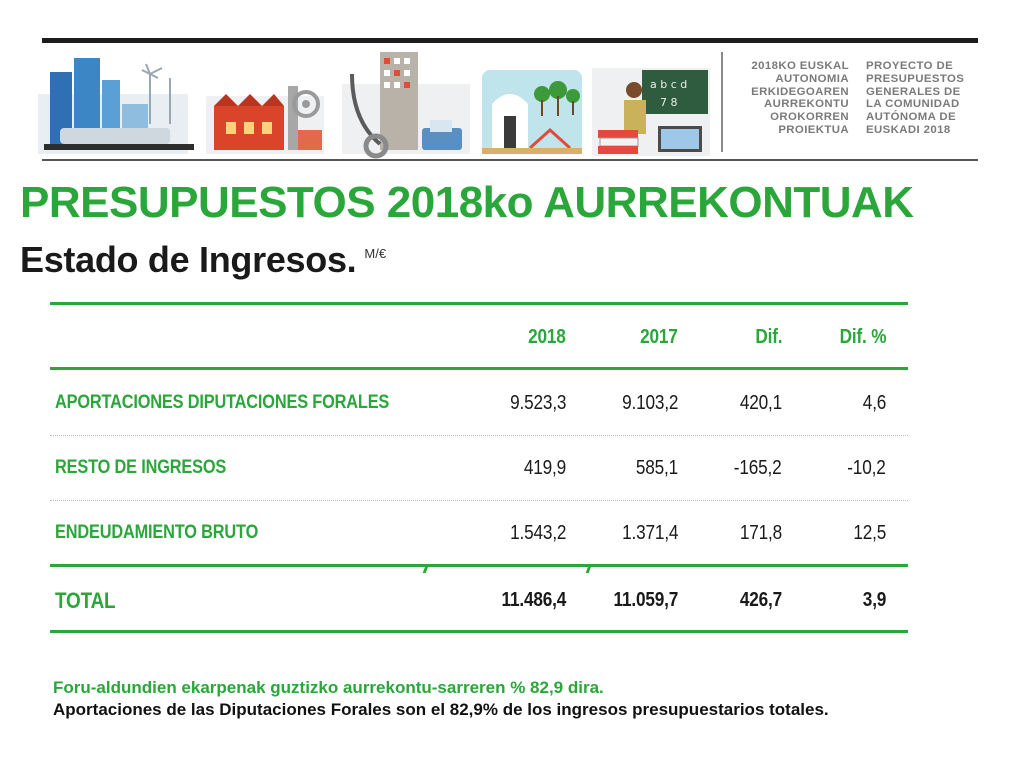 This screenshot has width=1024, height=768. I want to click on total-label: TOTAL, so click(85, 600).